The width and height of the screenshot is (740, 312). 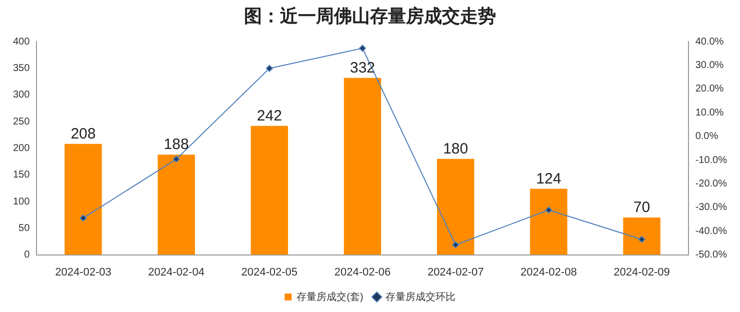 What do you see at coordinates (269, 272) in the screenshot?
I see `x-tick-label: 2024-02-05` at bounding box center [269, 272].